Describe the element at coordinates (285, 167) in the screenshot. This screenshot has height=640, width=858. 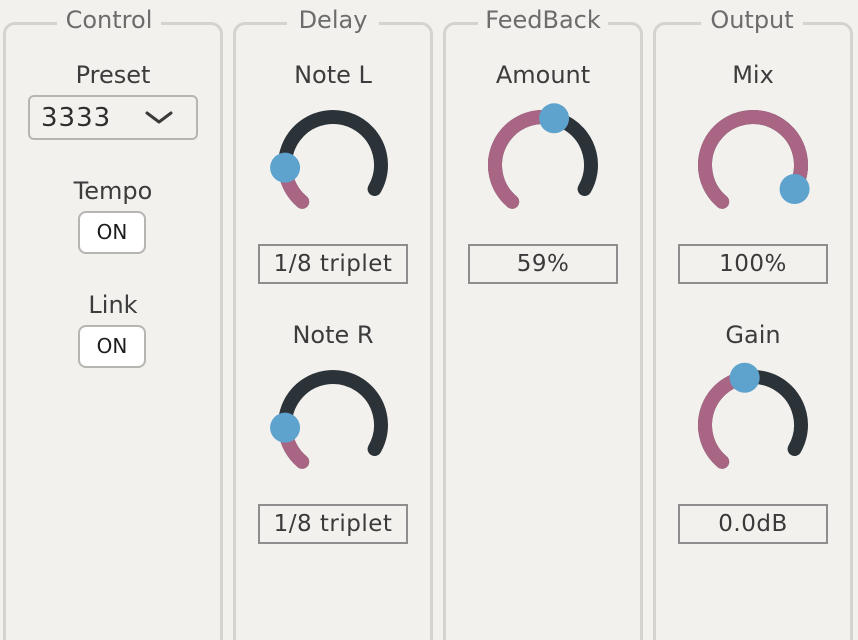
I see `note-l-knob-handle` at that location.